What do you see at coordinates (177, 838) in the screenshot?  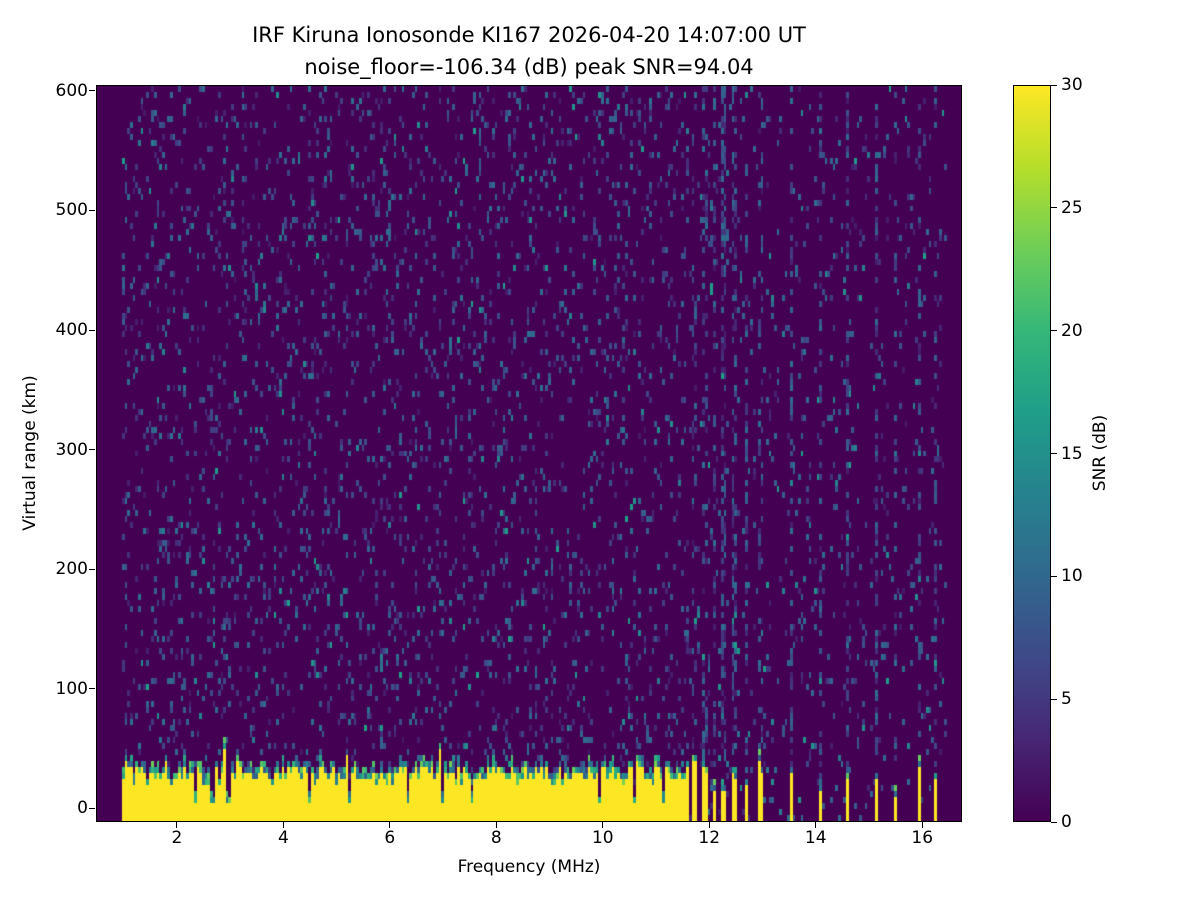 I see `x-tick-label: 2` at bounding box center [177, 838].